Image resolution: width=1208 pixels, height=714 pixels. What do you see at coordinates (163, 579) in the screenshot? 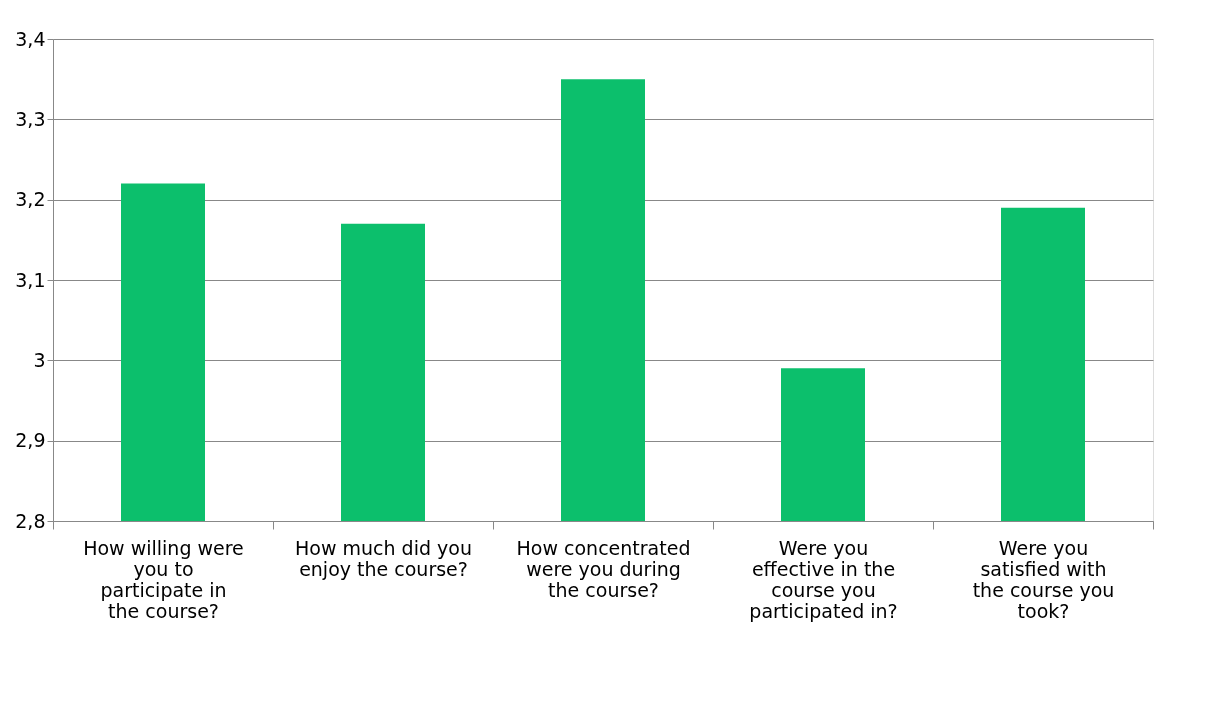
I see `x-tick-label: How willing were you to participate in the course?` at bounding box center [163, 579].